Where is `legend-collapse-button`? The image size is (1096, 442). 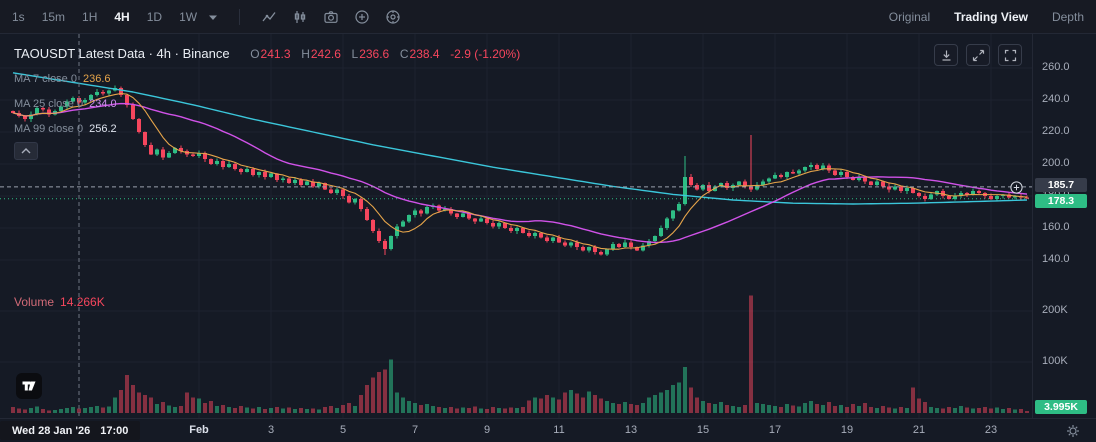
legend-collapse-button is located at coordinates (26, 151).